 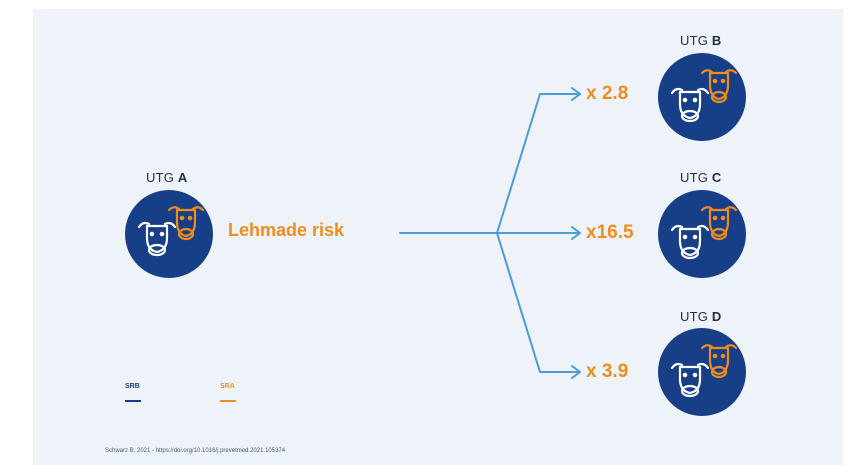 What do you see at coordinates (286, 230) in the screenshot?
I see `lifetime-risk-label: Lehmade risk` at bounding box center [286, 230].